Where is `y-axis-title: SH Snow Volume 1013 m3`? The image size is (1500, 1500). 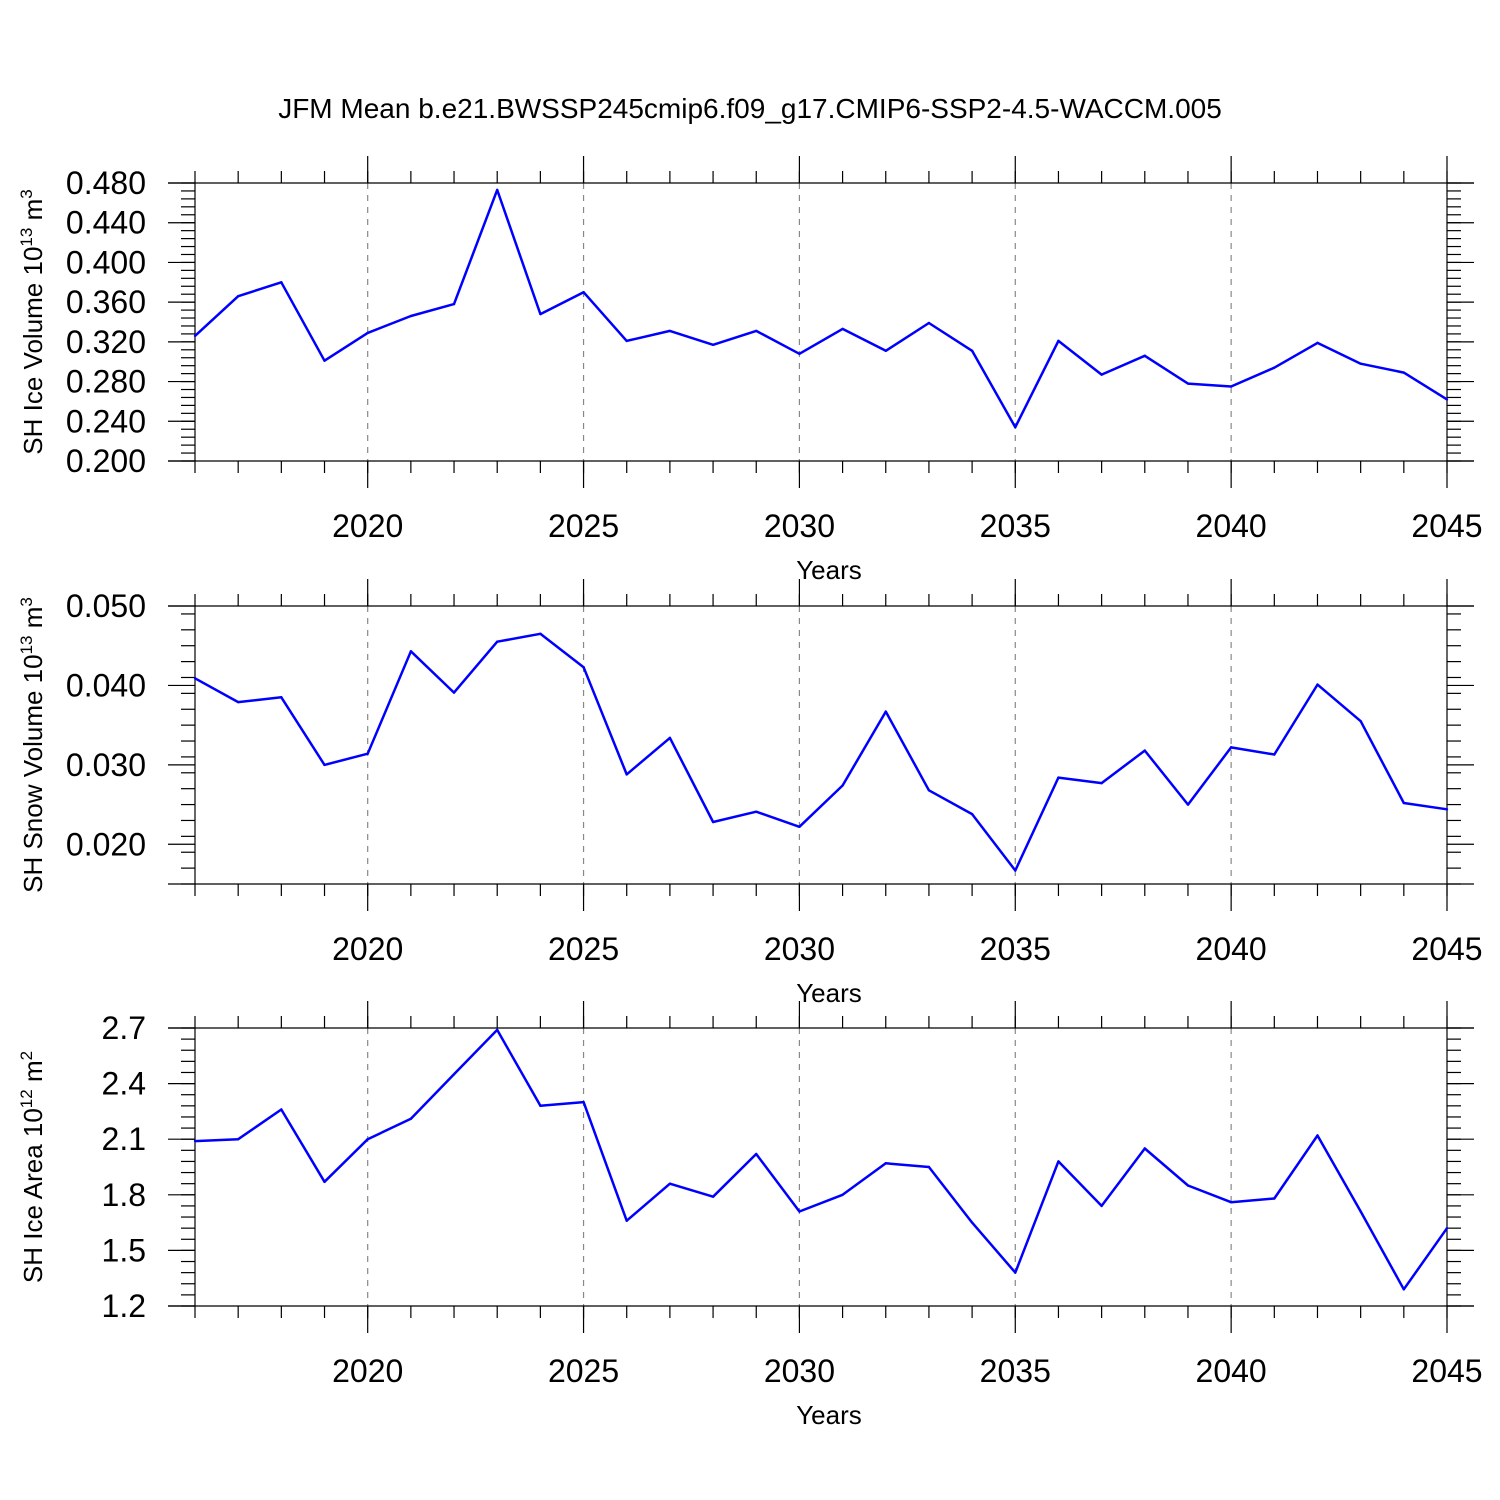
y-axis-title: SH Snow Volume 1013 m3 is located at coordinates (32, 745).